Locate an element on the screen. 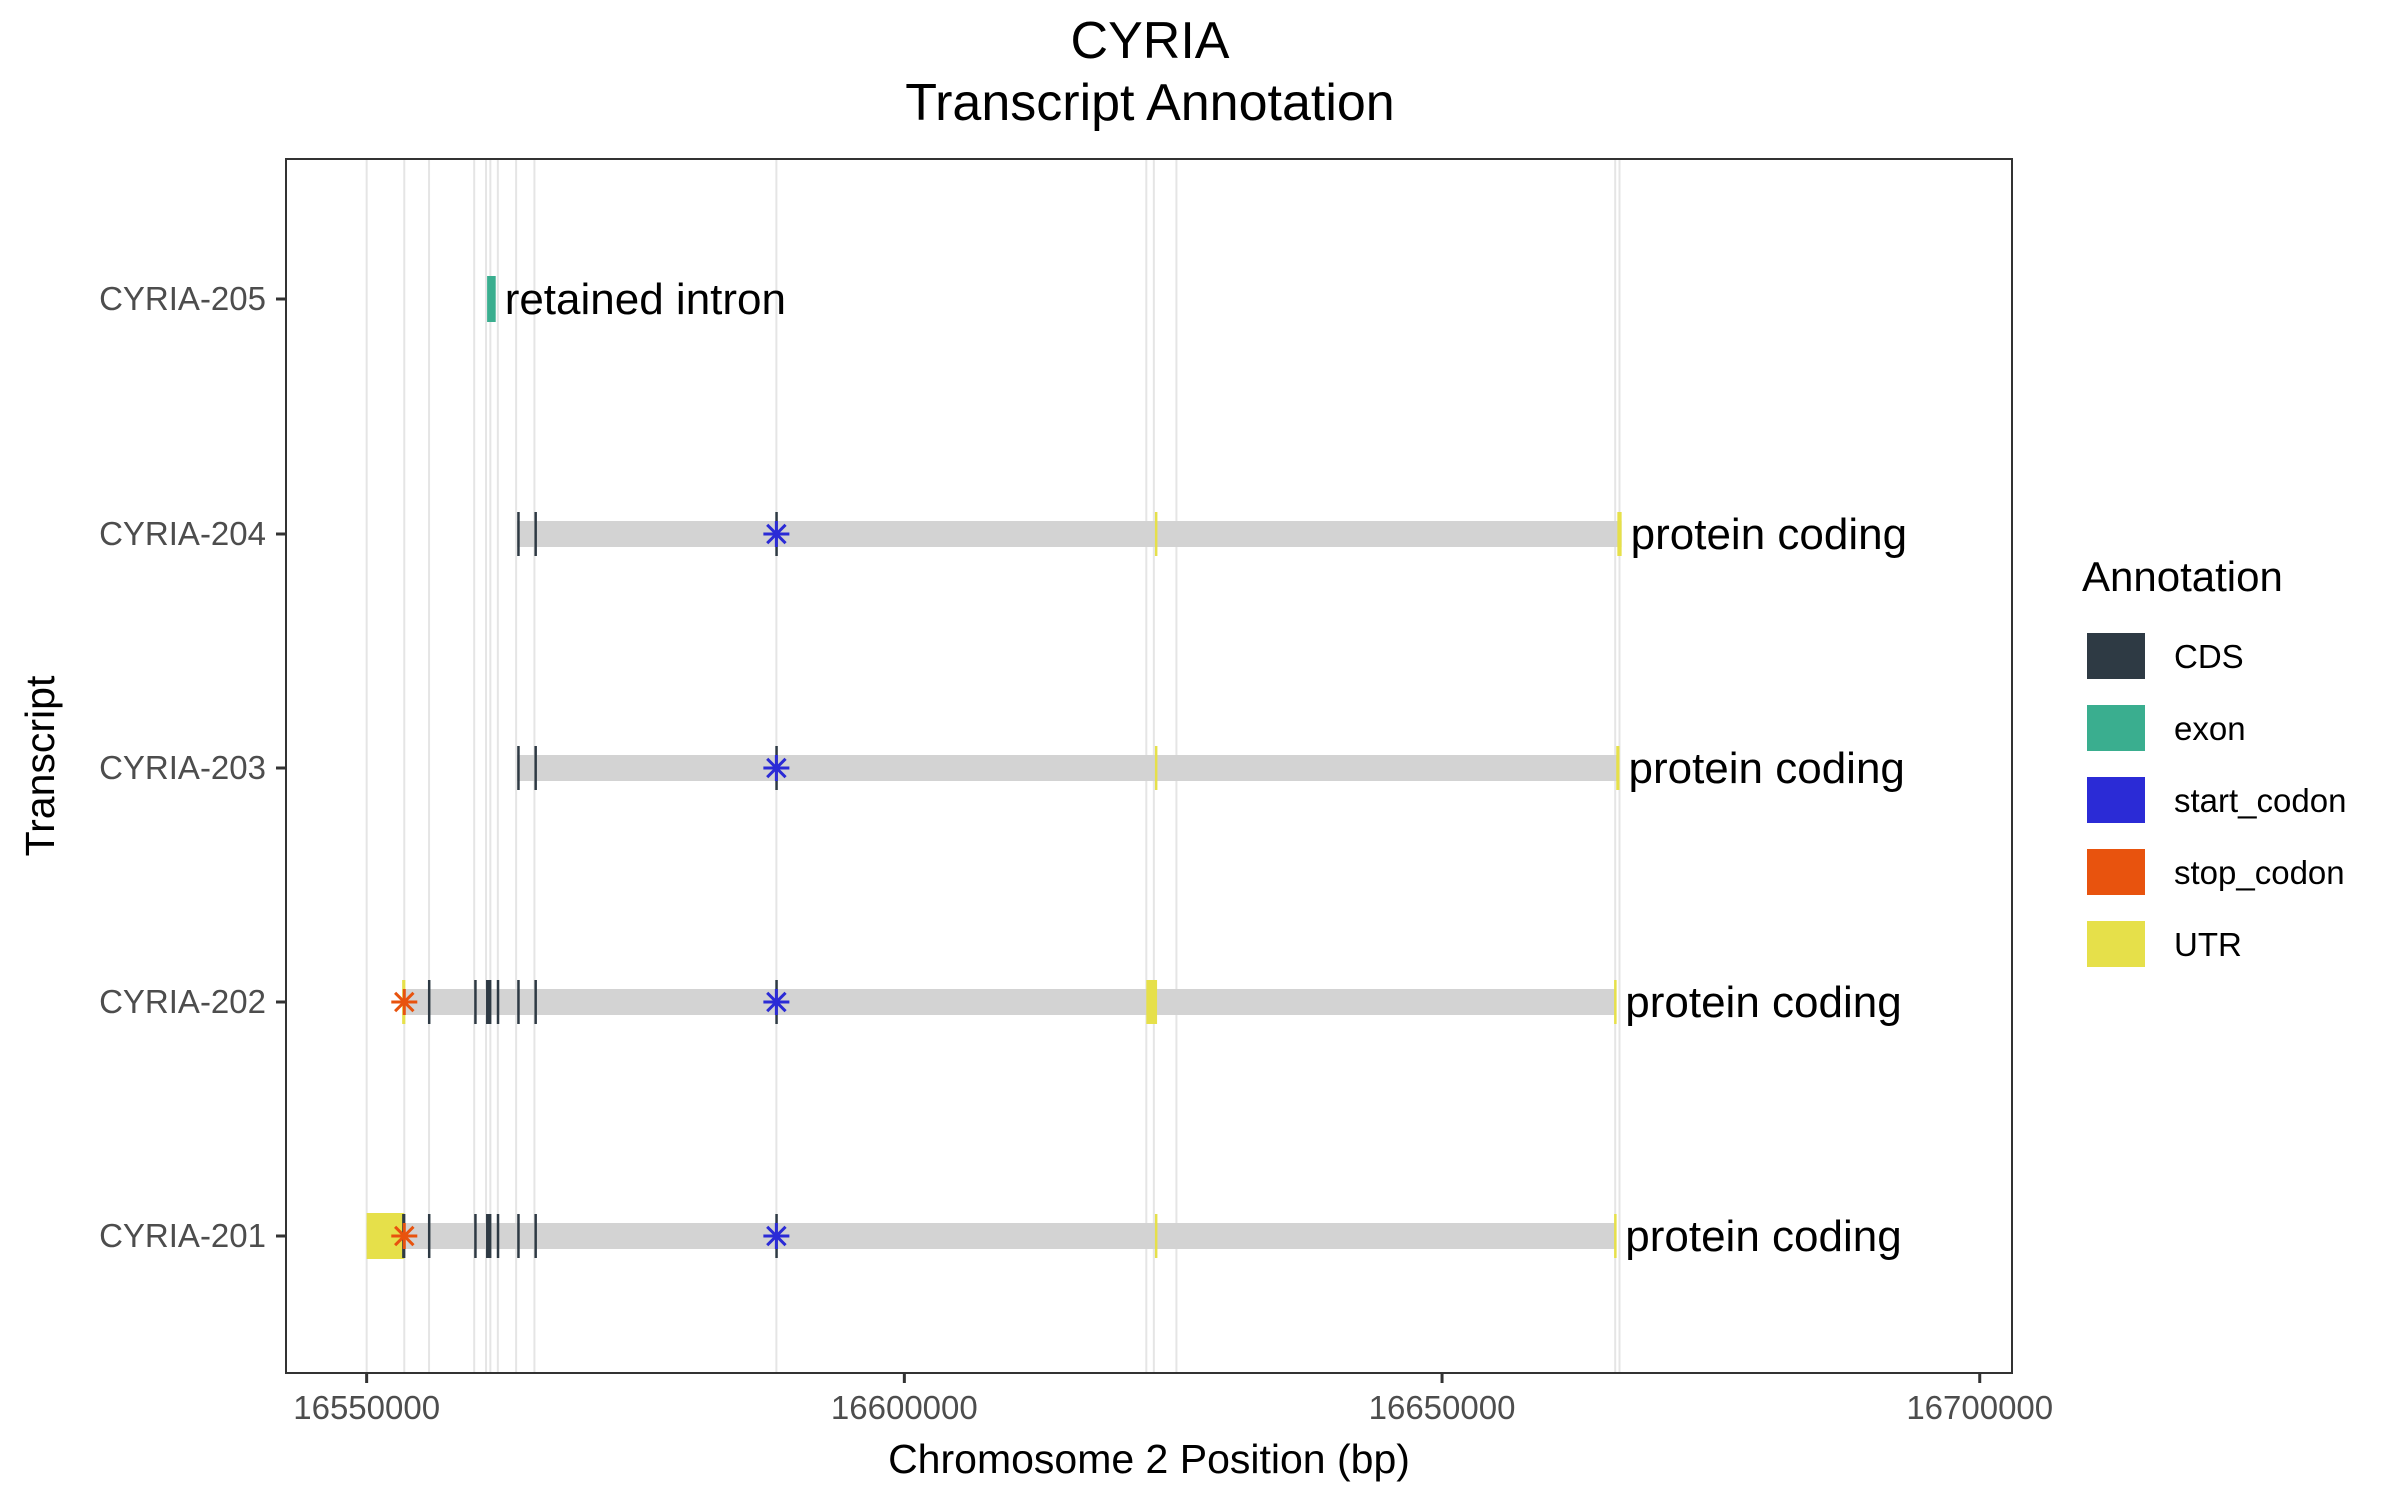 The image size is (2400, 1500). legend-label: stop_codon is located at coordinates (2259, 872).